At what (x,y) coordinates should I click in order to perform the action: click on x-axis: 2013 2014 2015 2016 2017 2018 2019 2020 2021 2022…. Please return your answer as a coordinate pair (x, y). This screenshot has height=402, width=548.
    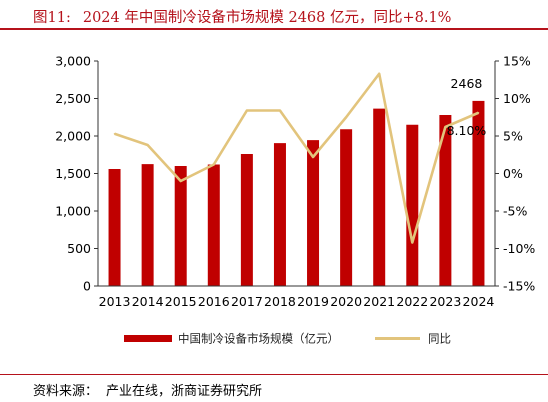
    Looking at the image, I should click on (296, 297).